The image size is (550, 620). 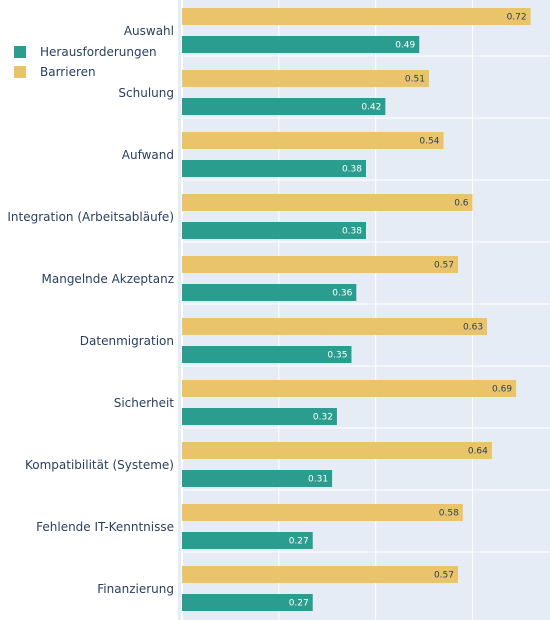 I want to click on data-label: 0.72, so click(x=517, y=18).